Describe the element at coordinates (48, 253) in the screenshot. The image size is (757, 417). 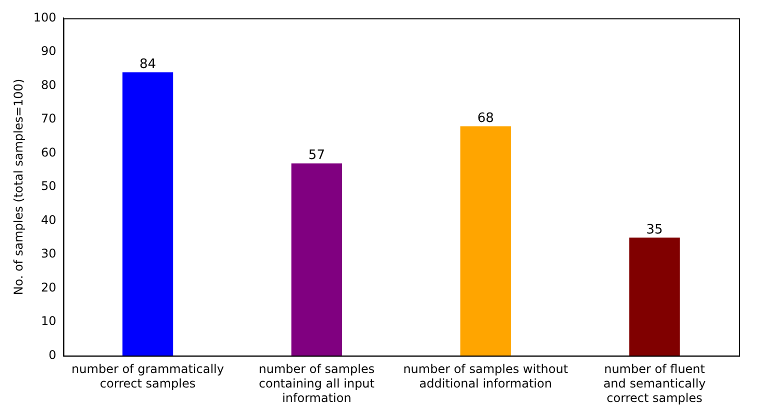
I see `y-tick-label: 30` at that location.